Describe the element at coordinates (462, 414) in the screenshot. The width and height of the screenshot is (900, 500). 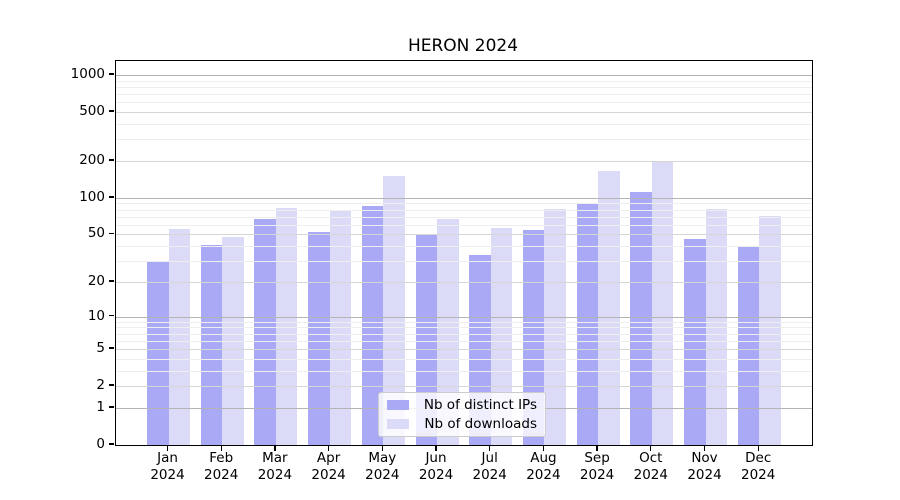
I see `legend: Nb of distinct IPs Nb of downloads` at that location.